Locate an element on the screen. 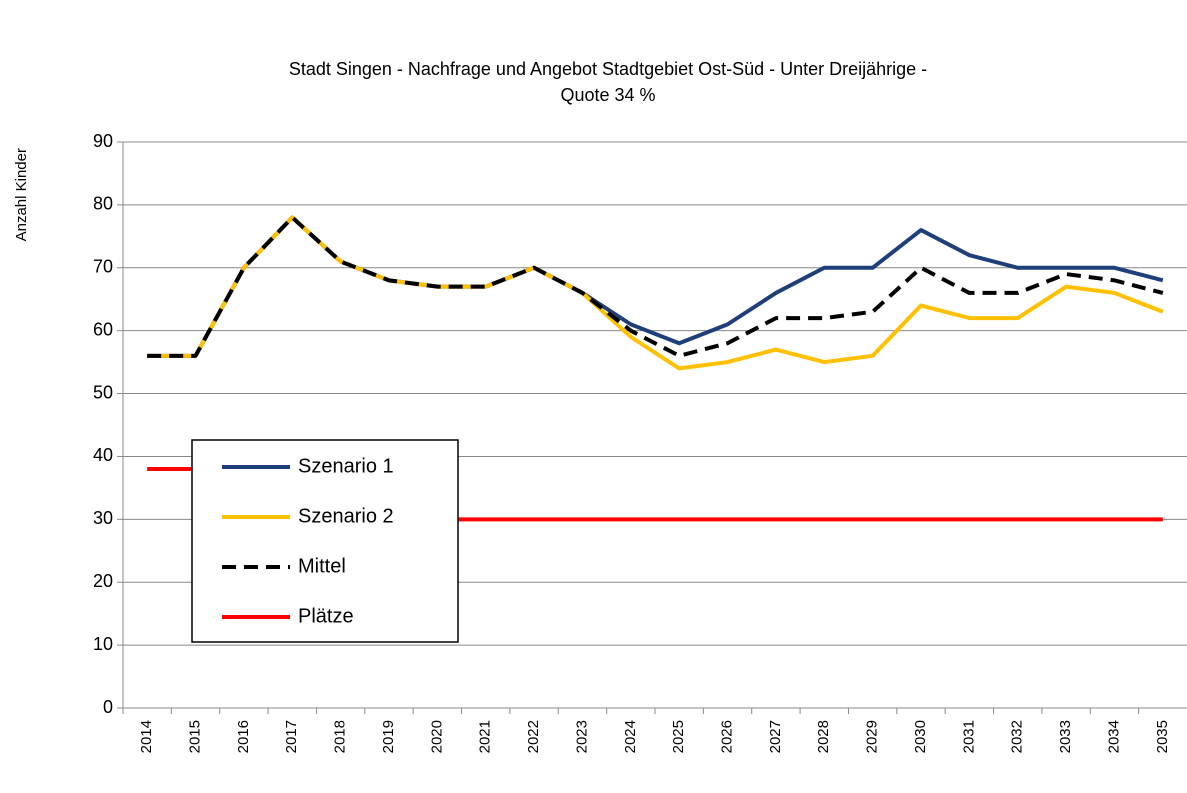 Image resolution: width=1187 pixels, height=793 pixels. x-tick-label: 2021 is located at coordinates (485, 736).